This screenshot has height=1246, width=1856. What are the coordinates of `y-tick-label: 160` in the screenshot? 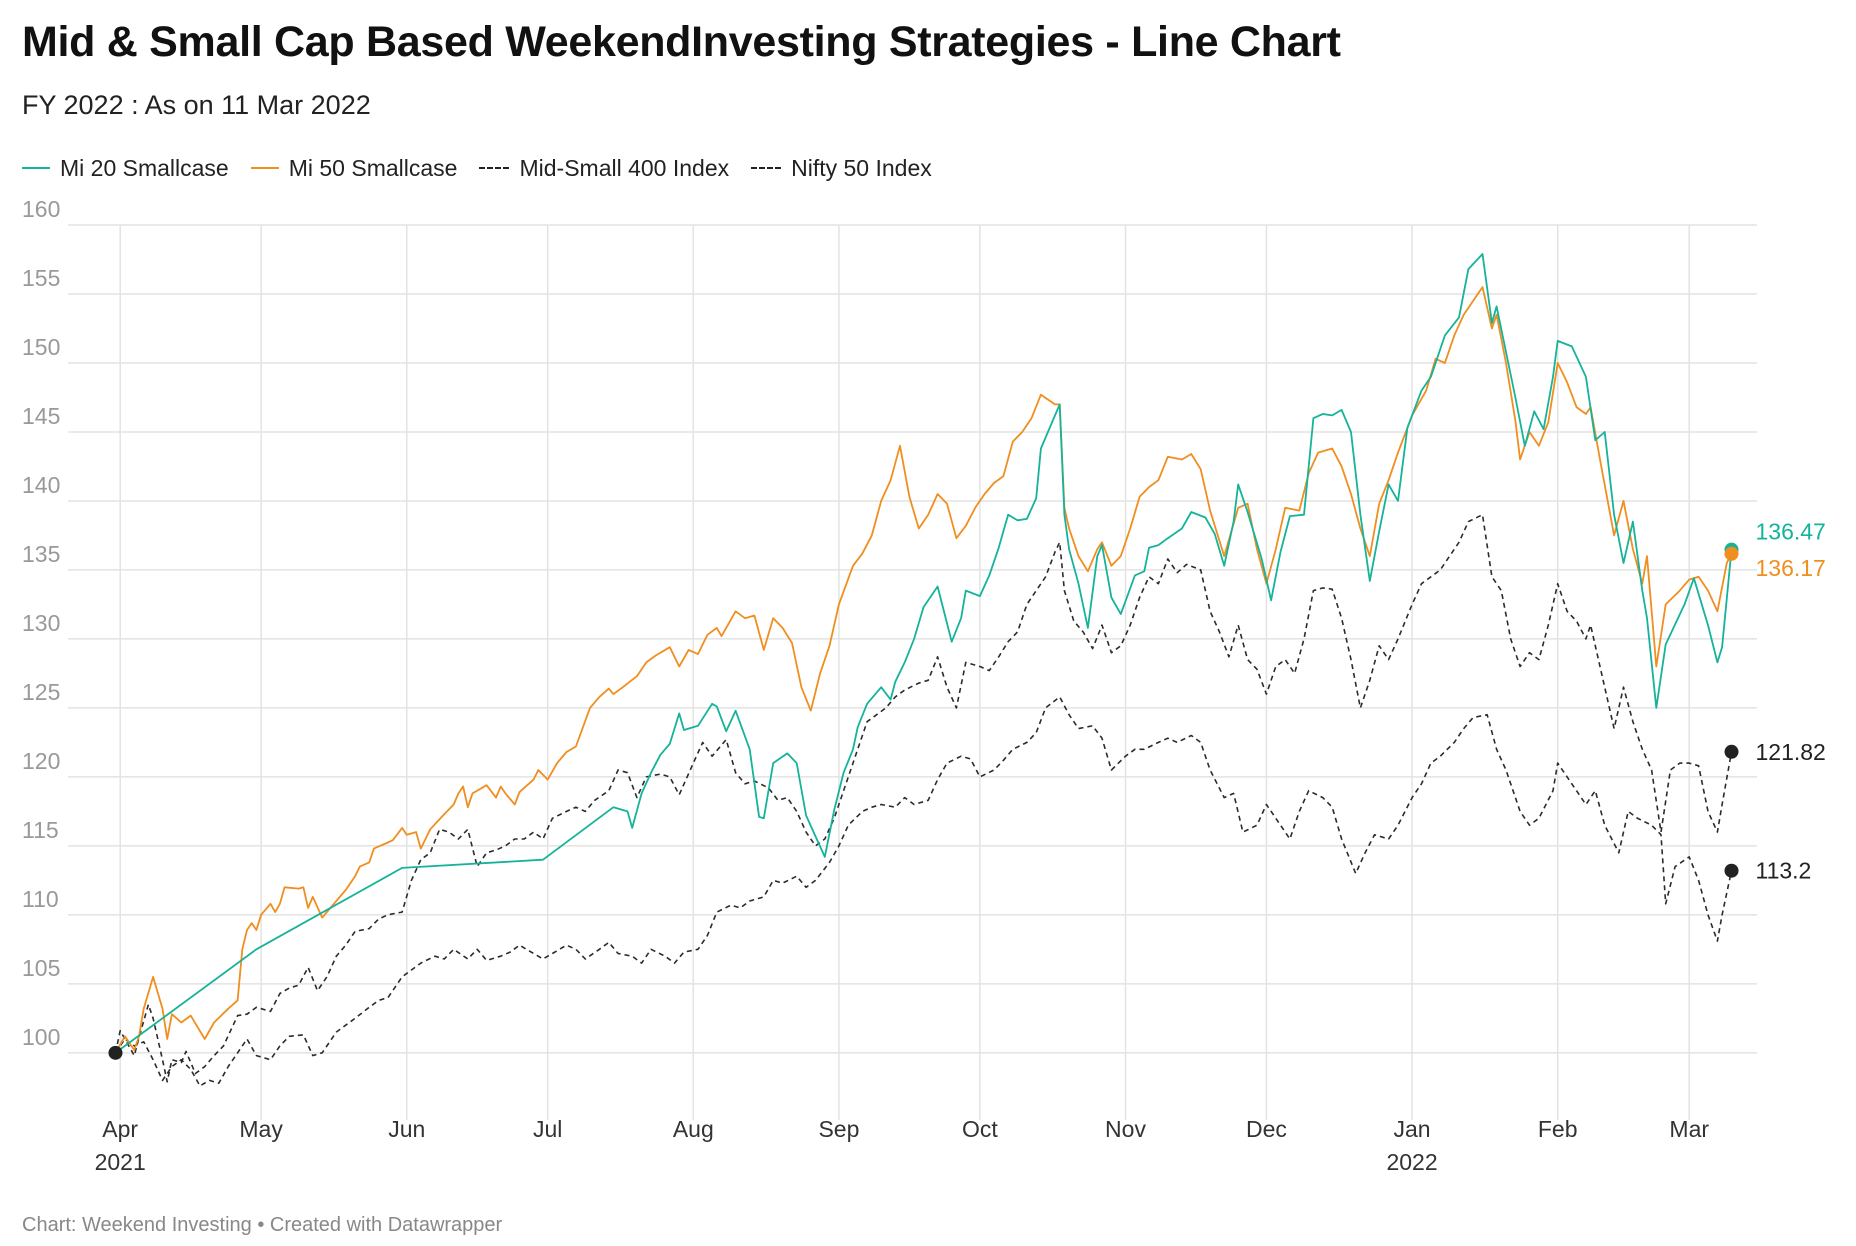 It's located at (41, 209).